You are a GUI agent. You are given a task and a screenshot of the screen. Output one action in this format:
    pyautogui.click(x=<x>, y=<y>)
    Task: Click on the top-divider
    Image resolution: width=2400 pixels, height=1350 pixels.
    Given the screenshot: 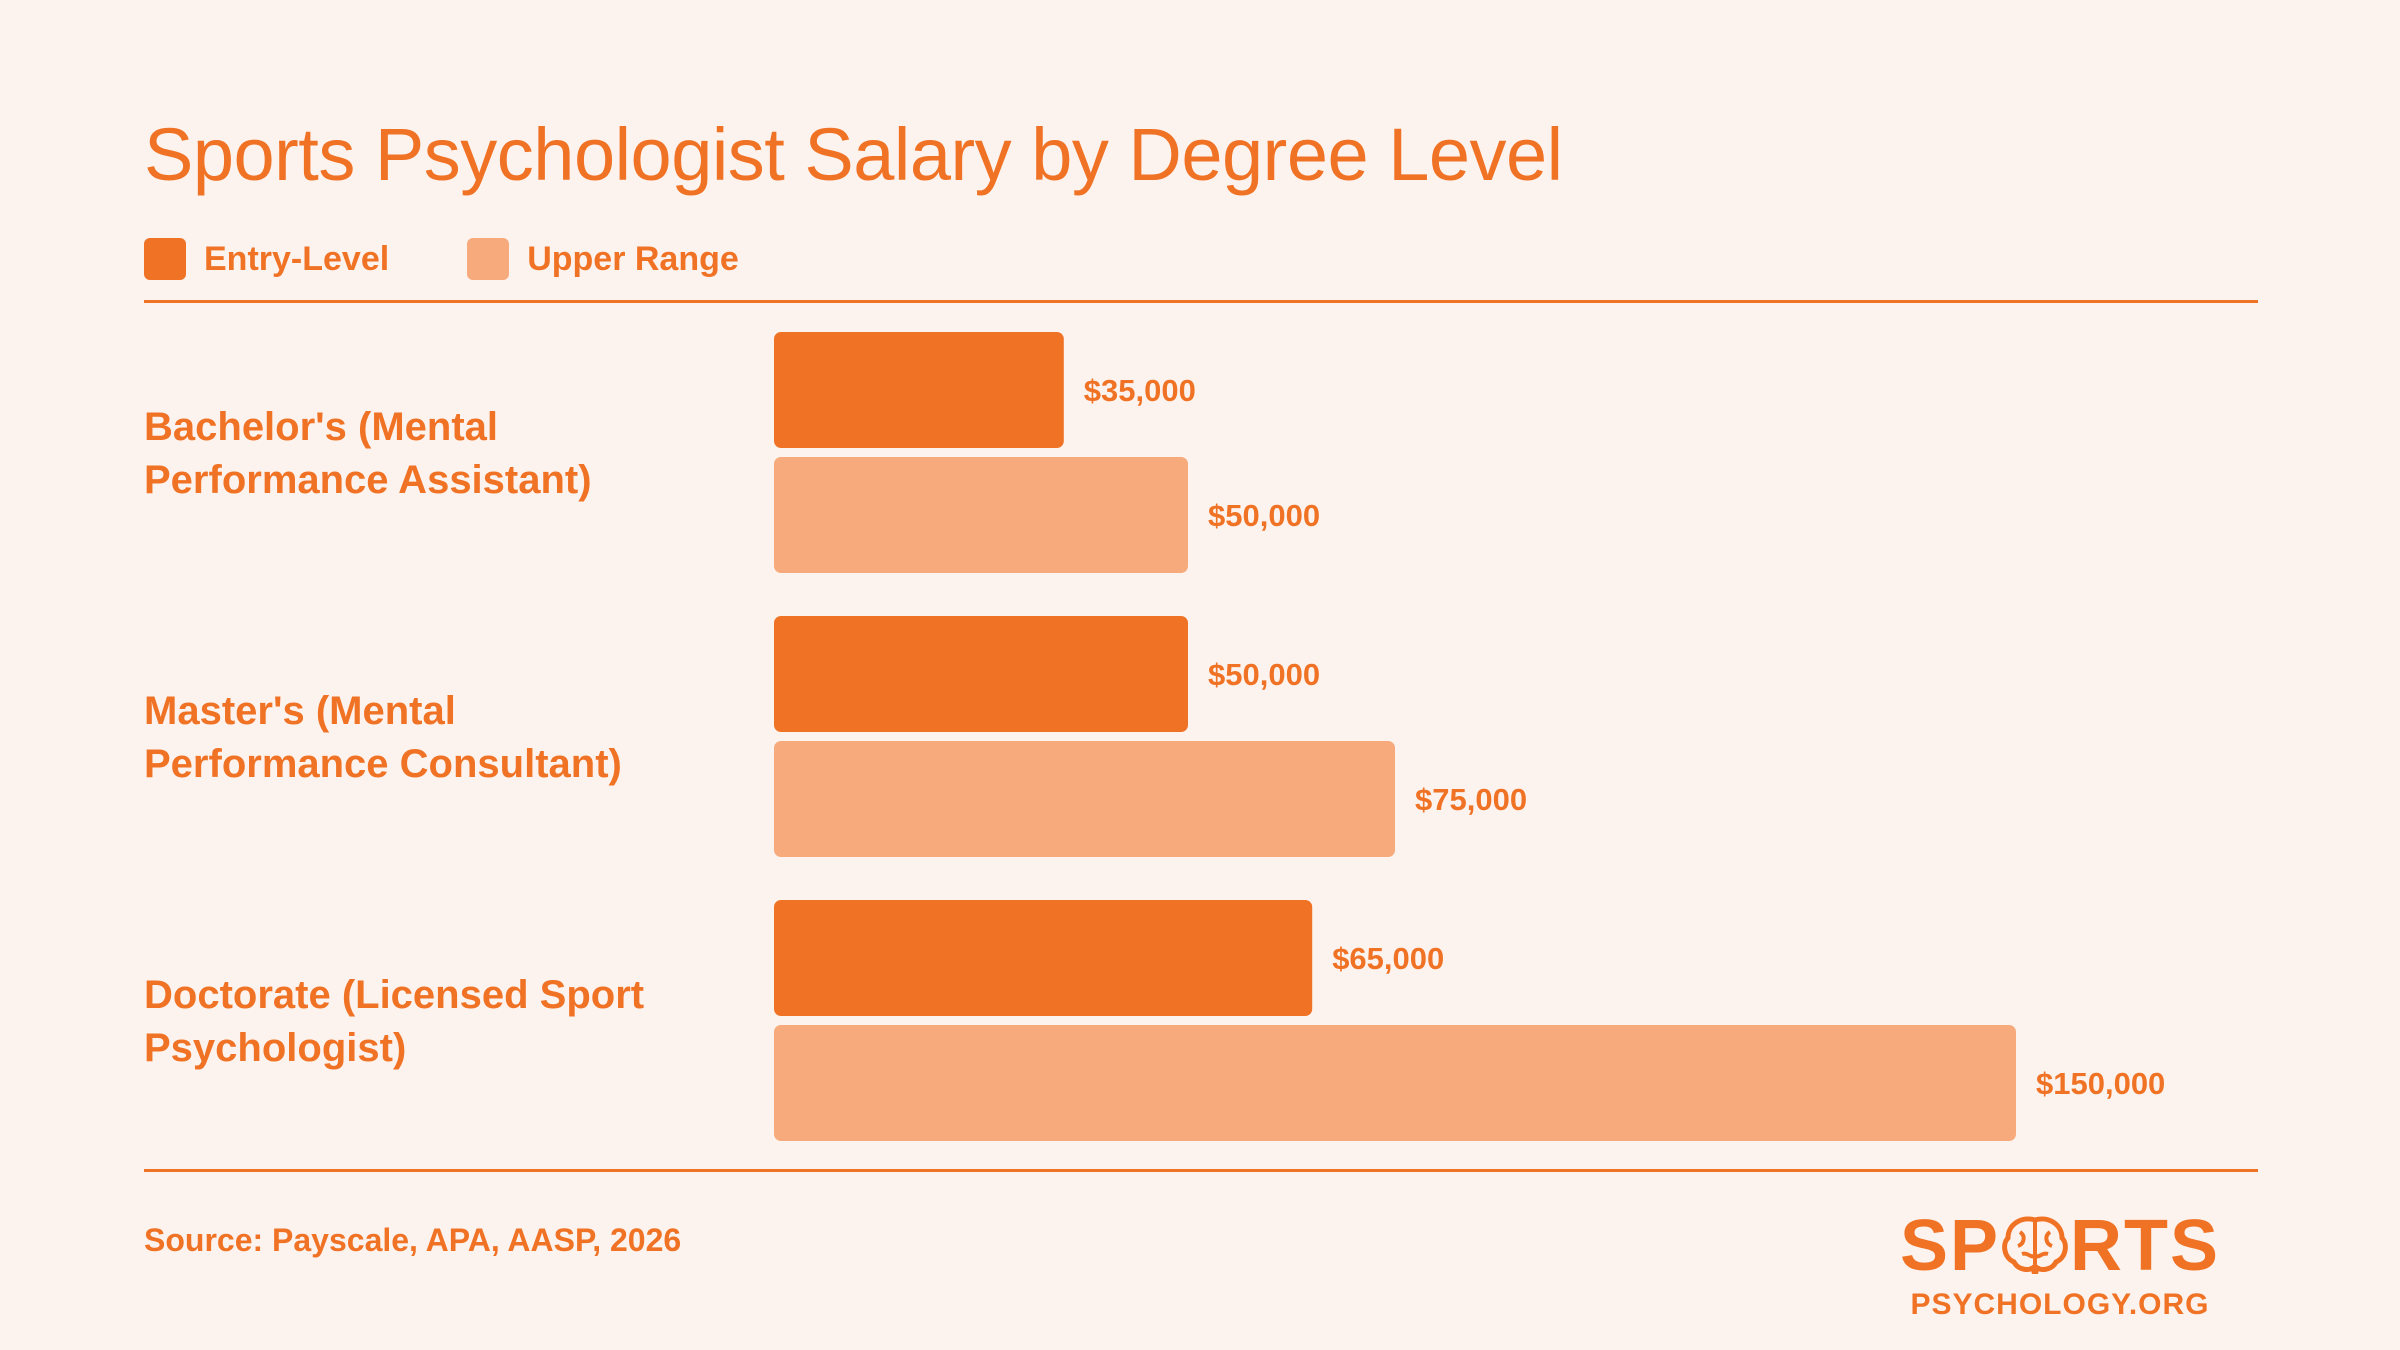 What is the action you would take?
    pyautogui.click(x=1201, y=301)
    